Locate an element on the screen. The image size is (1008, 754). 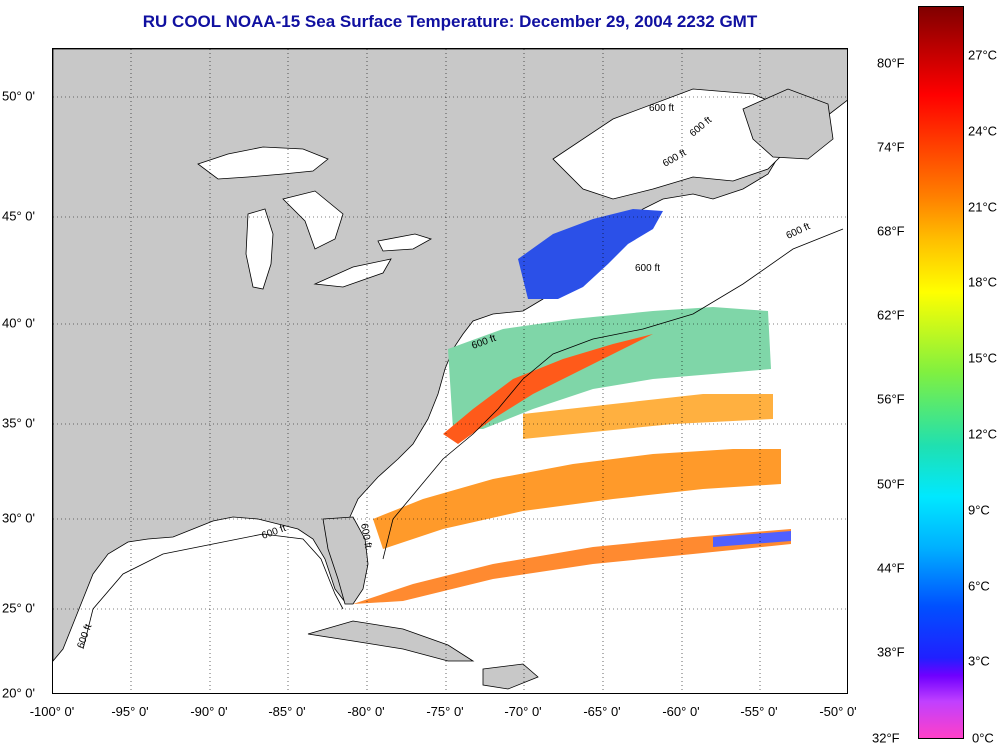
y-tick-label: 45° 0' is located at coordinates (18, 216).